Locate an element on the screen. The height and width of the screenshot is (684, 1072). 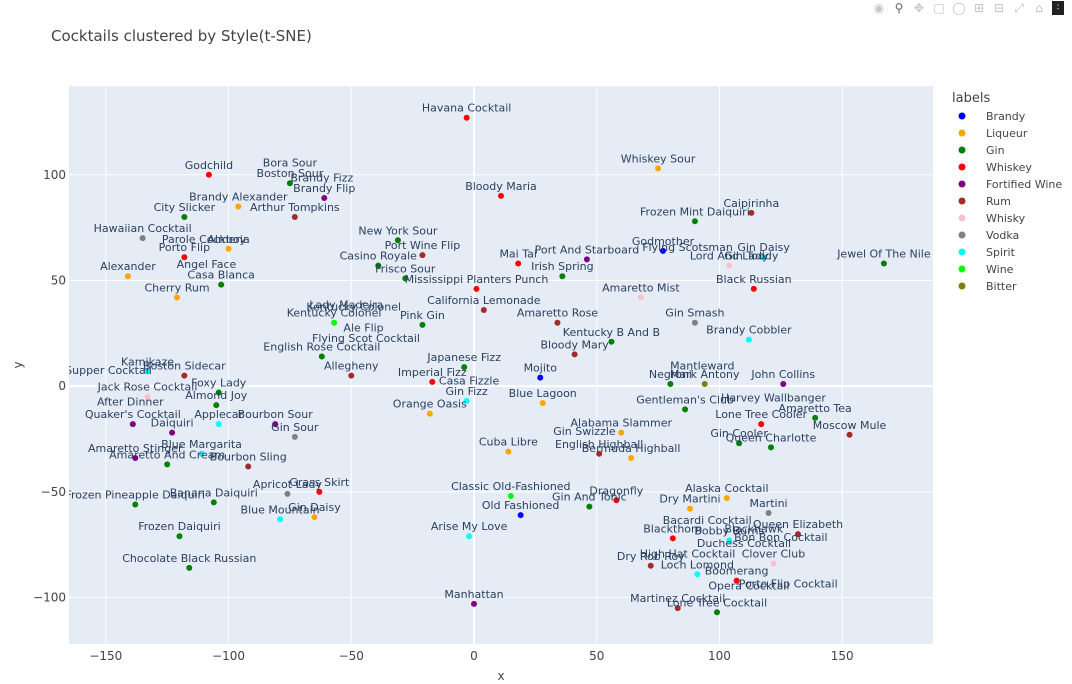
legend-item: Spirit is located at coordinates (987, 252).